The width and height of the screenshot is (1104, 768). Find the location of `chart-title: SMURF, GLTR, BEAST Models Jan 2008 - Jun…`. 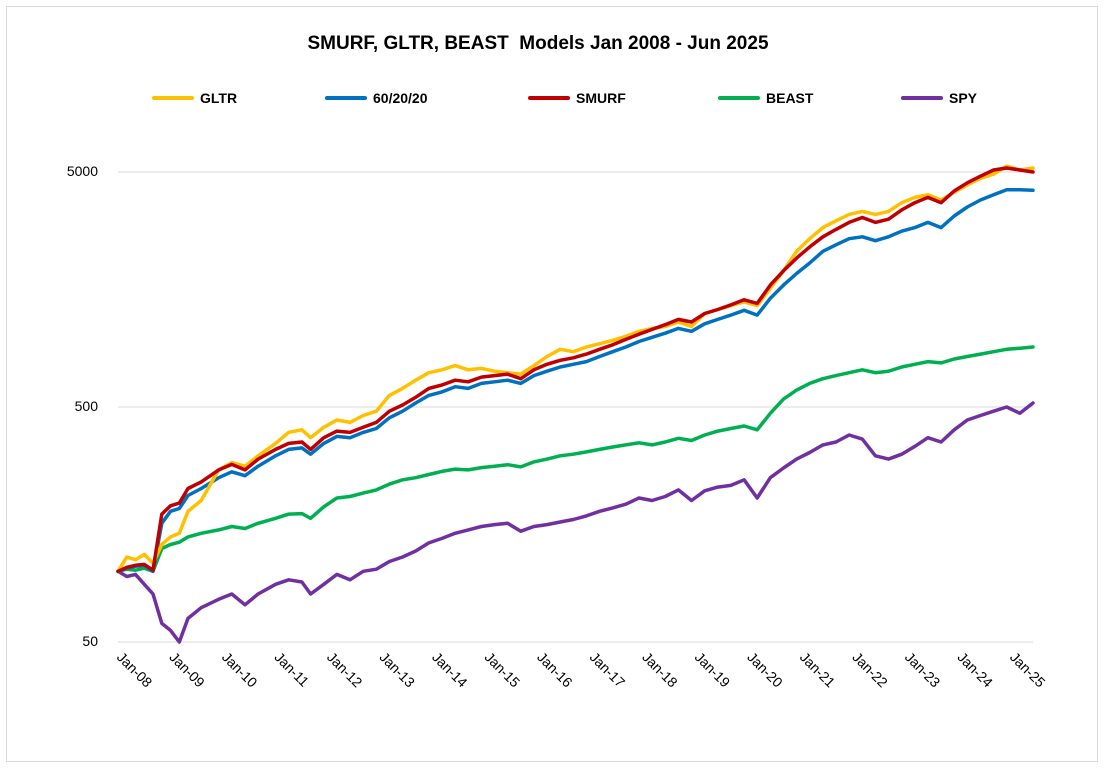

chart-title: SMURF, GLTR, BEAST Models Jan 2008 - Jun… is located at coordinates (538, 43).